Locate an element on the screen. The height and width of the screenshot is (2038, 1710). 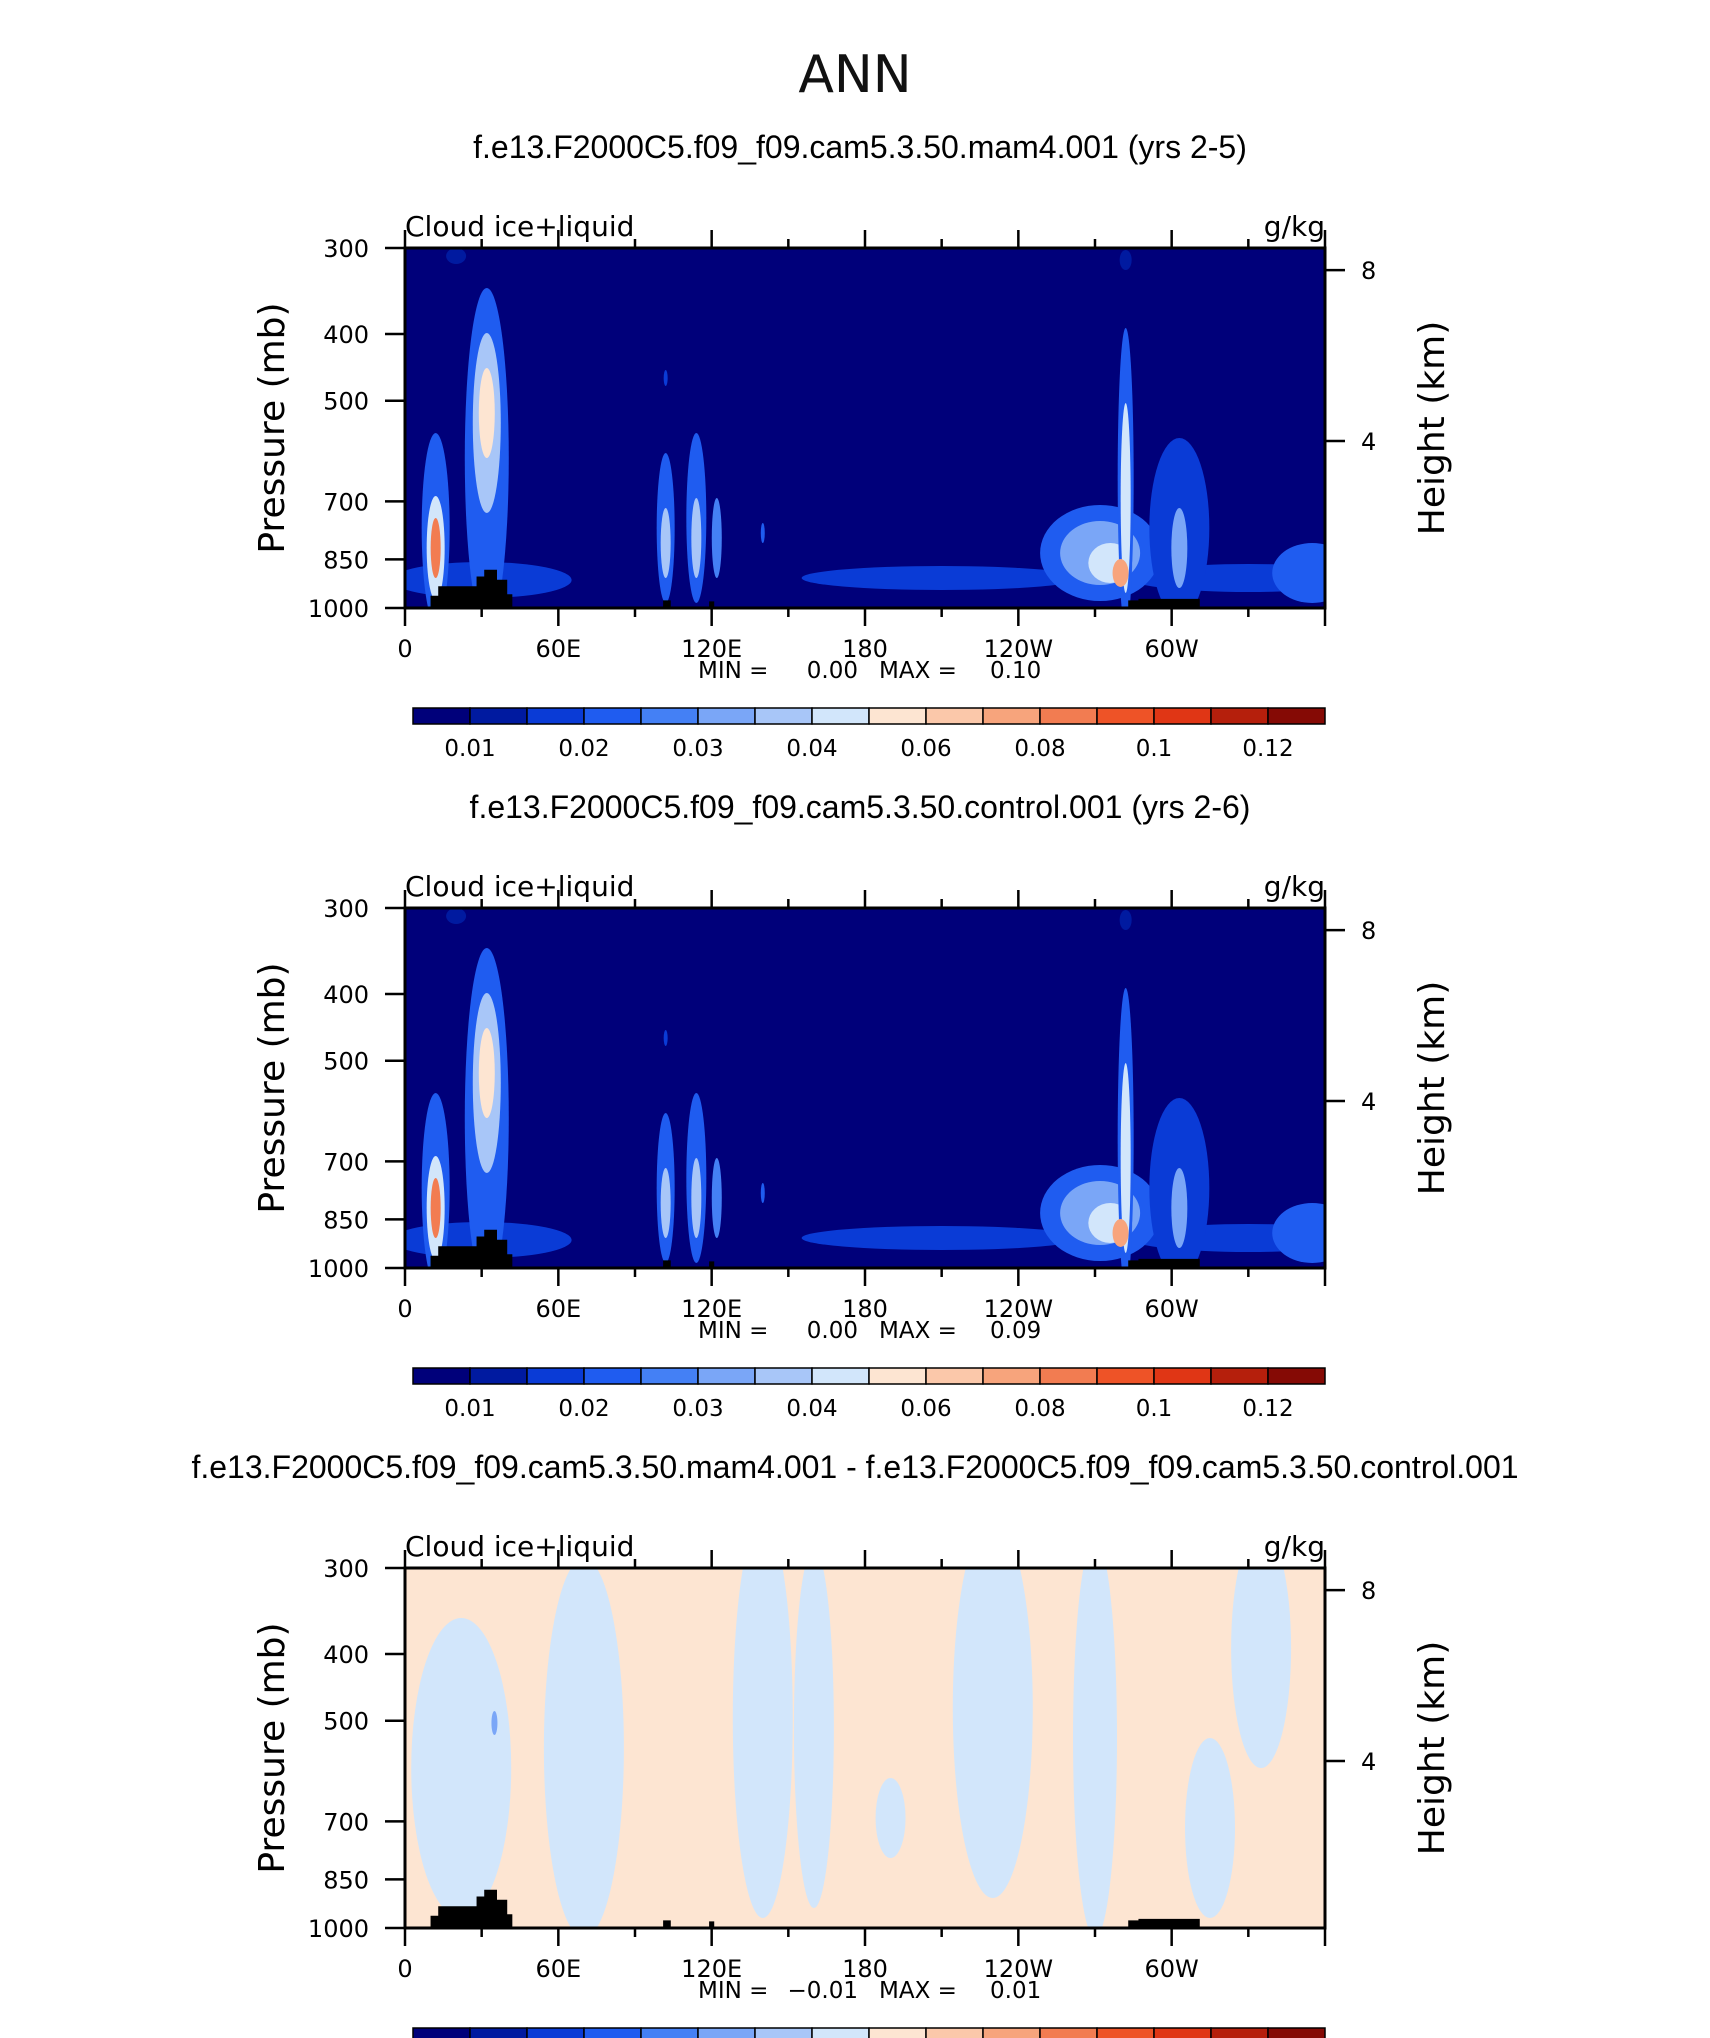
colorbar-label: 0.08 is located at coordinates (1039, 1409).